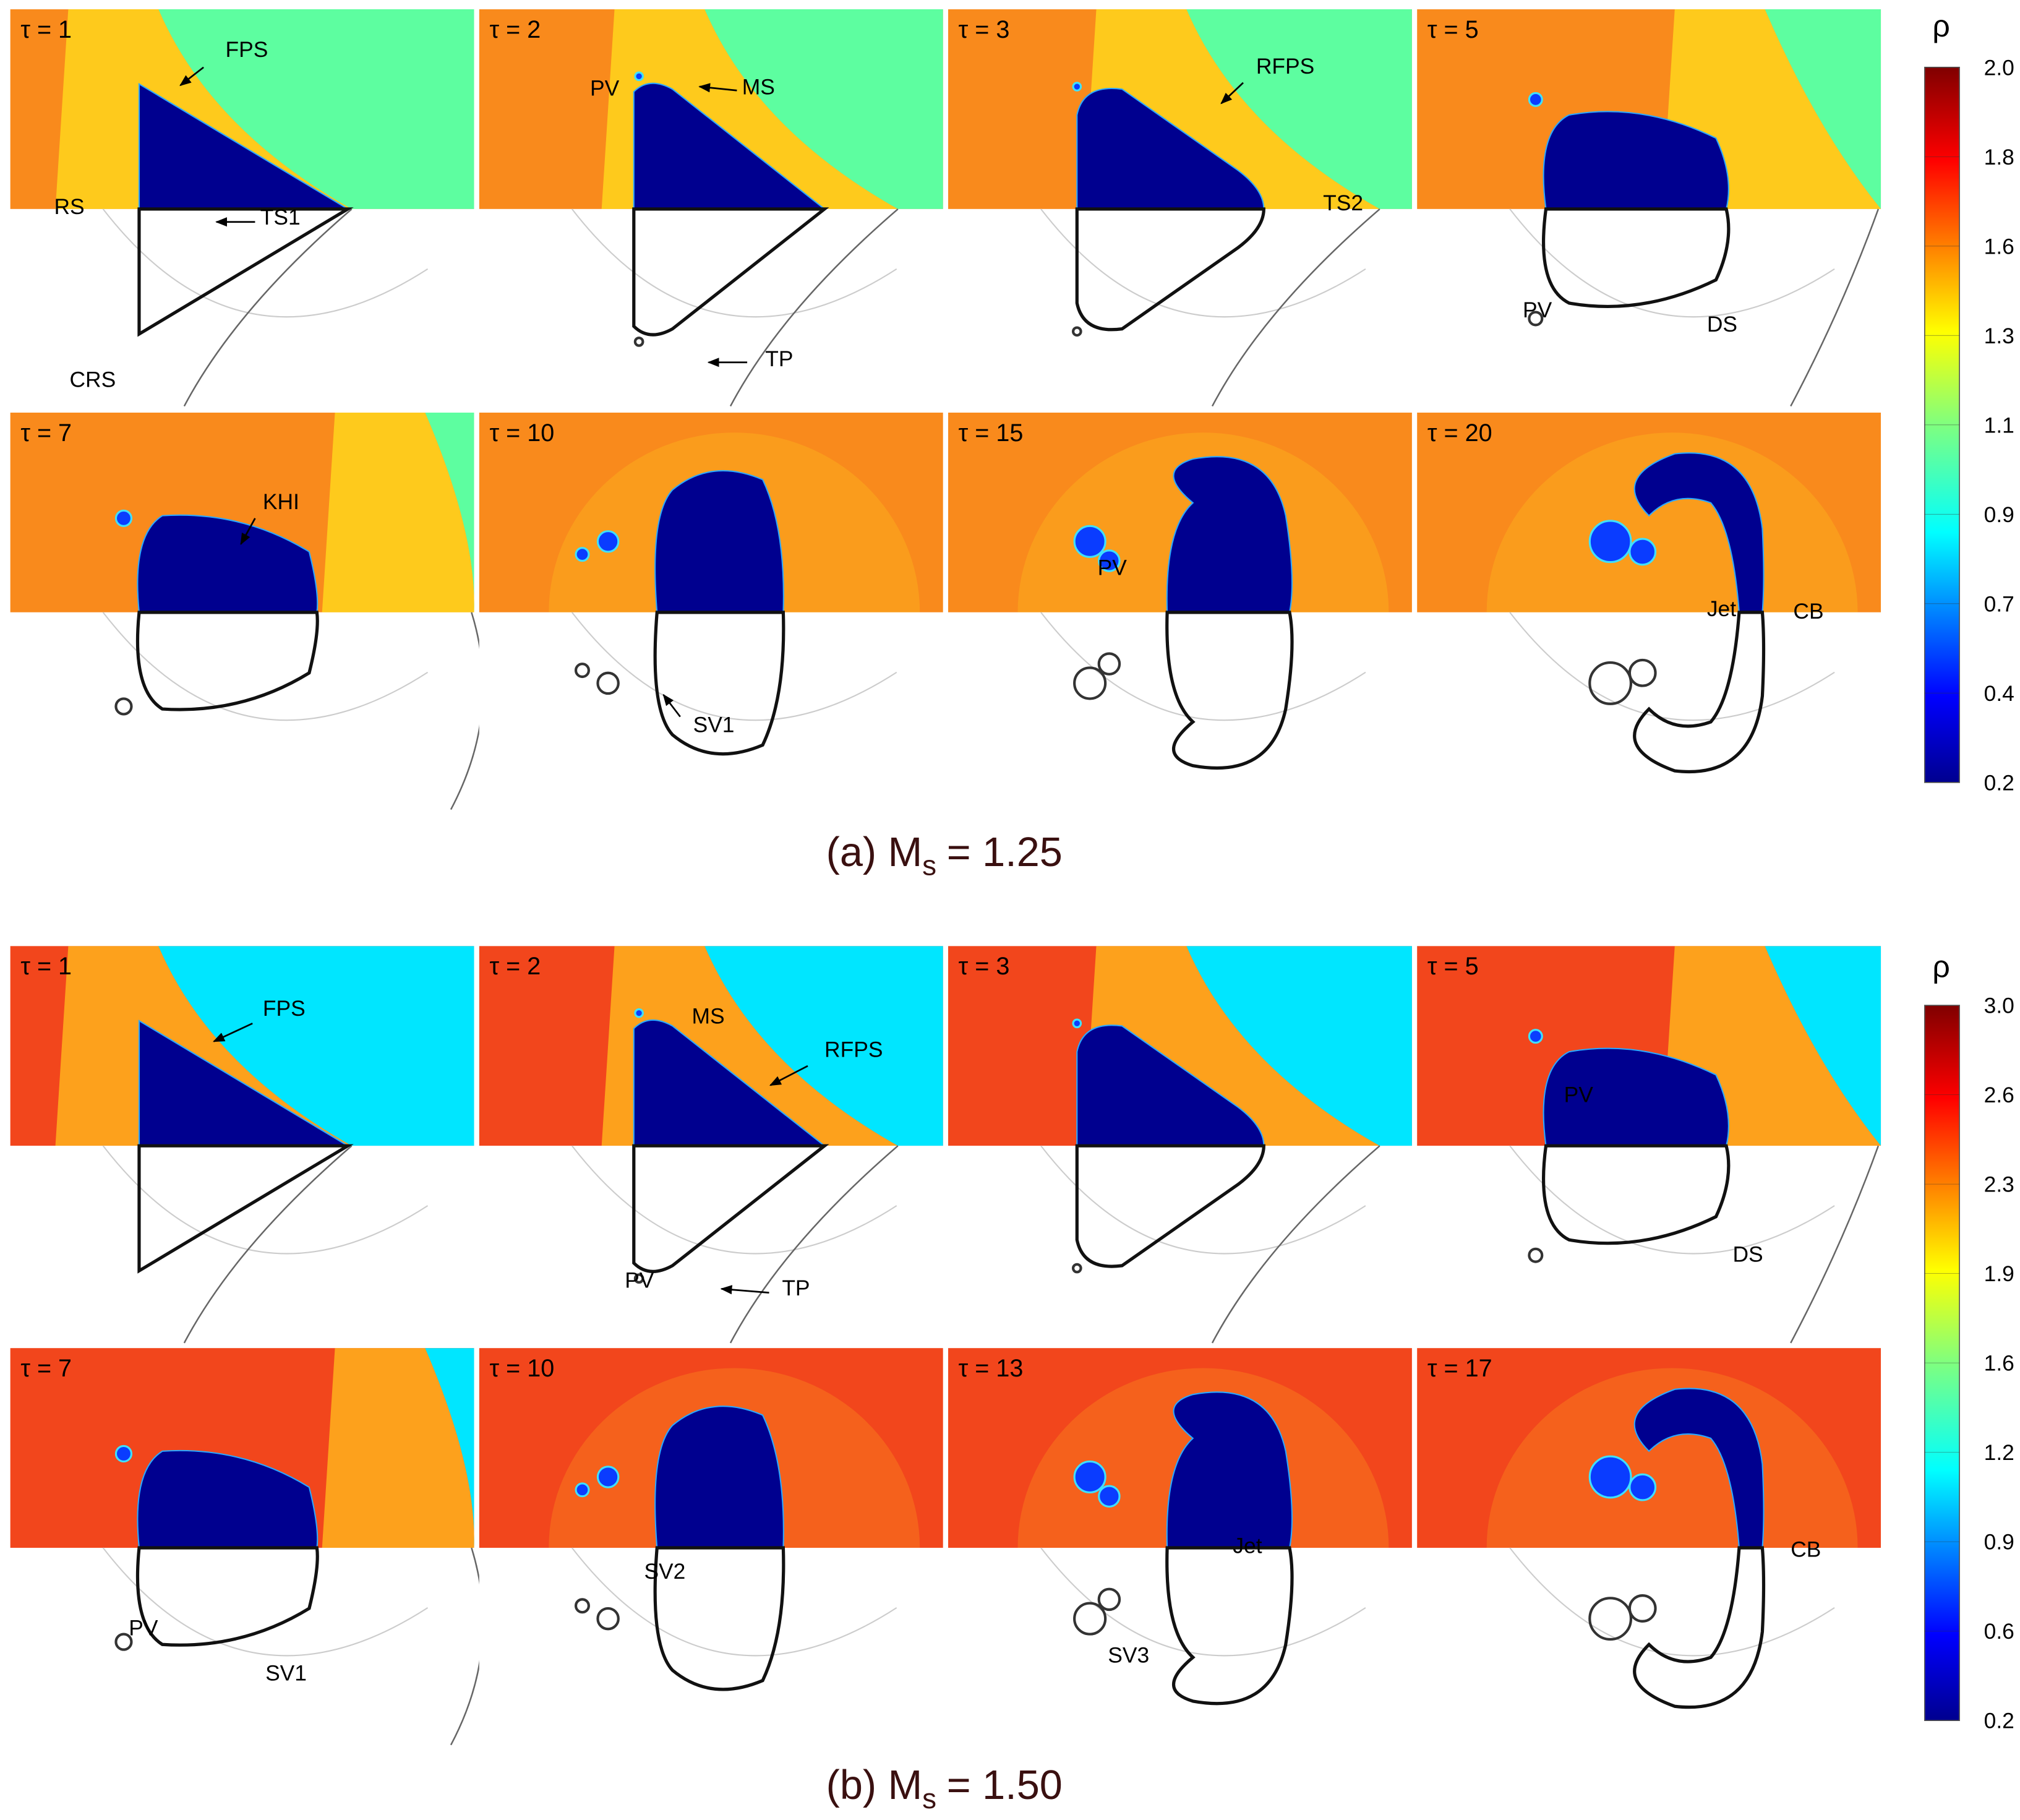  Describe the element at coordinates (1999, 336) in the screenshot. I see `colorbar-tick-label: 1.3` at that location.